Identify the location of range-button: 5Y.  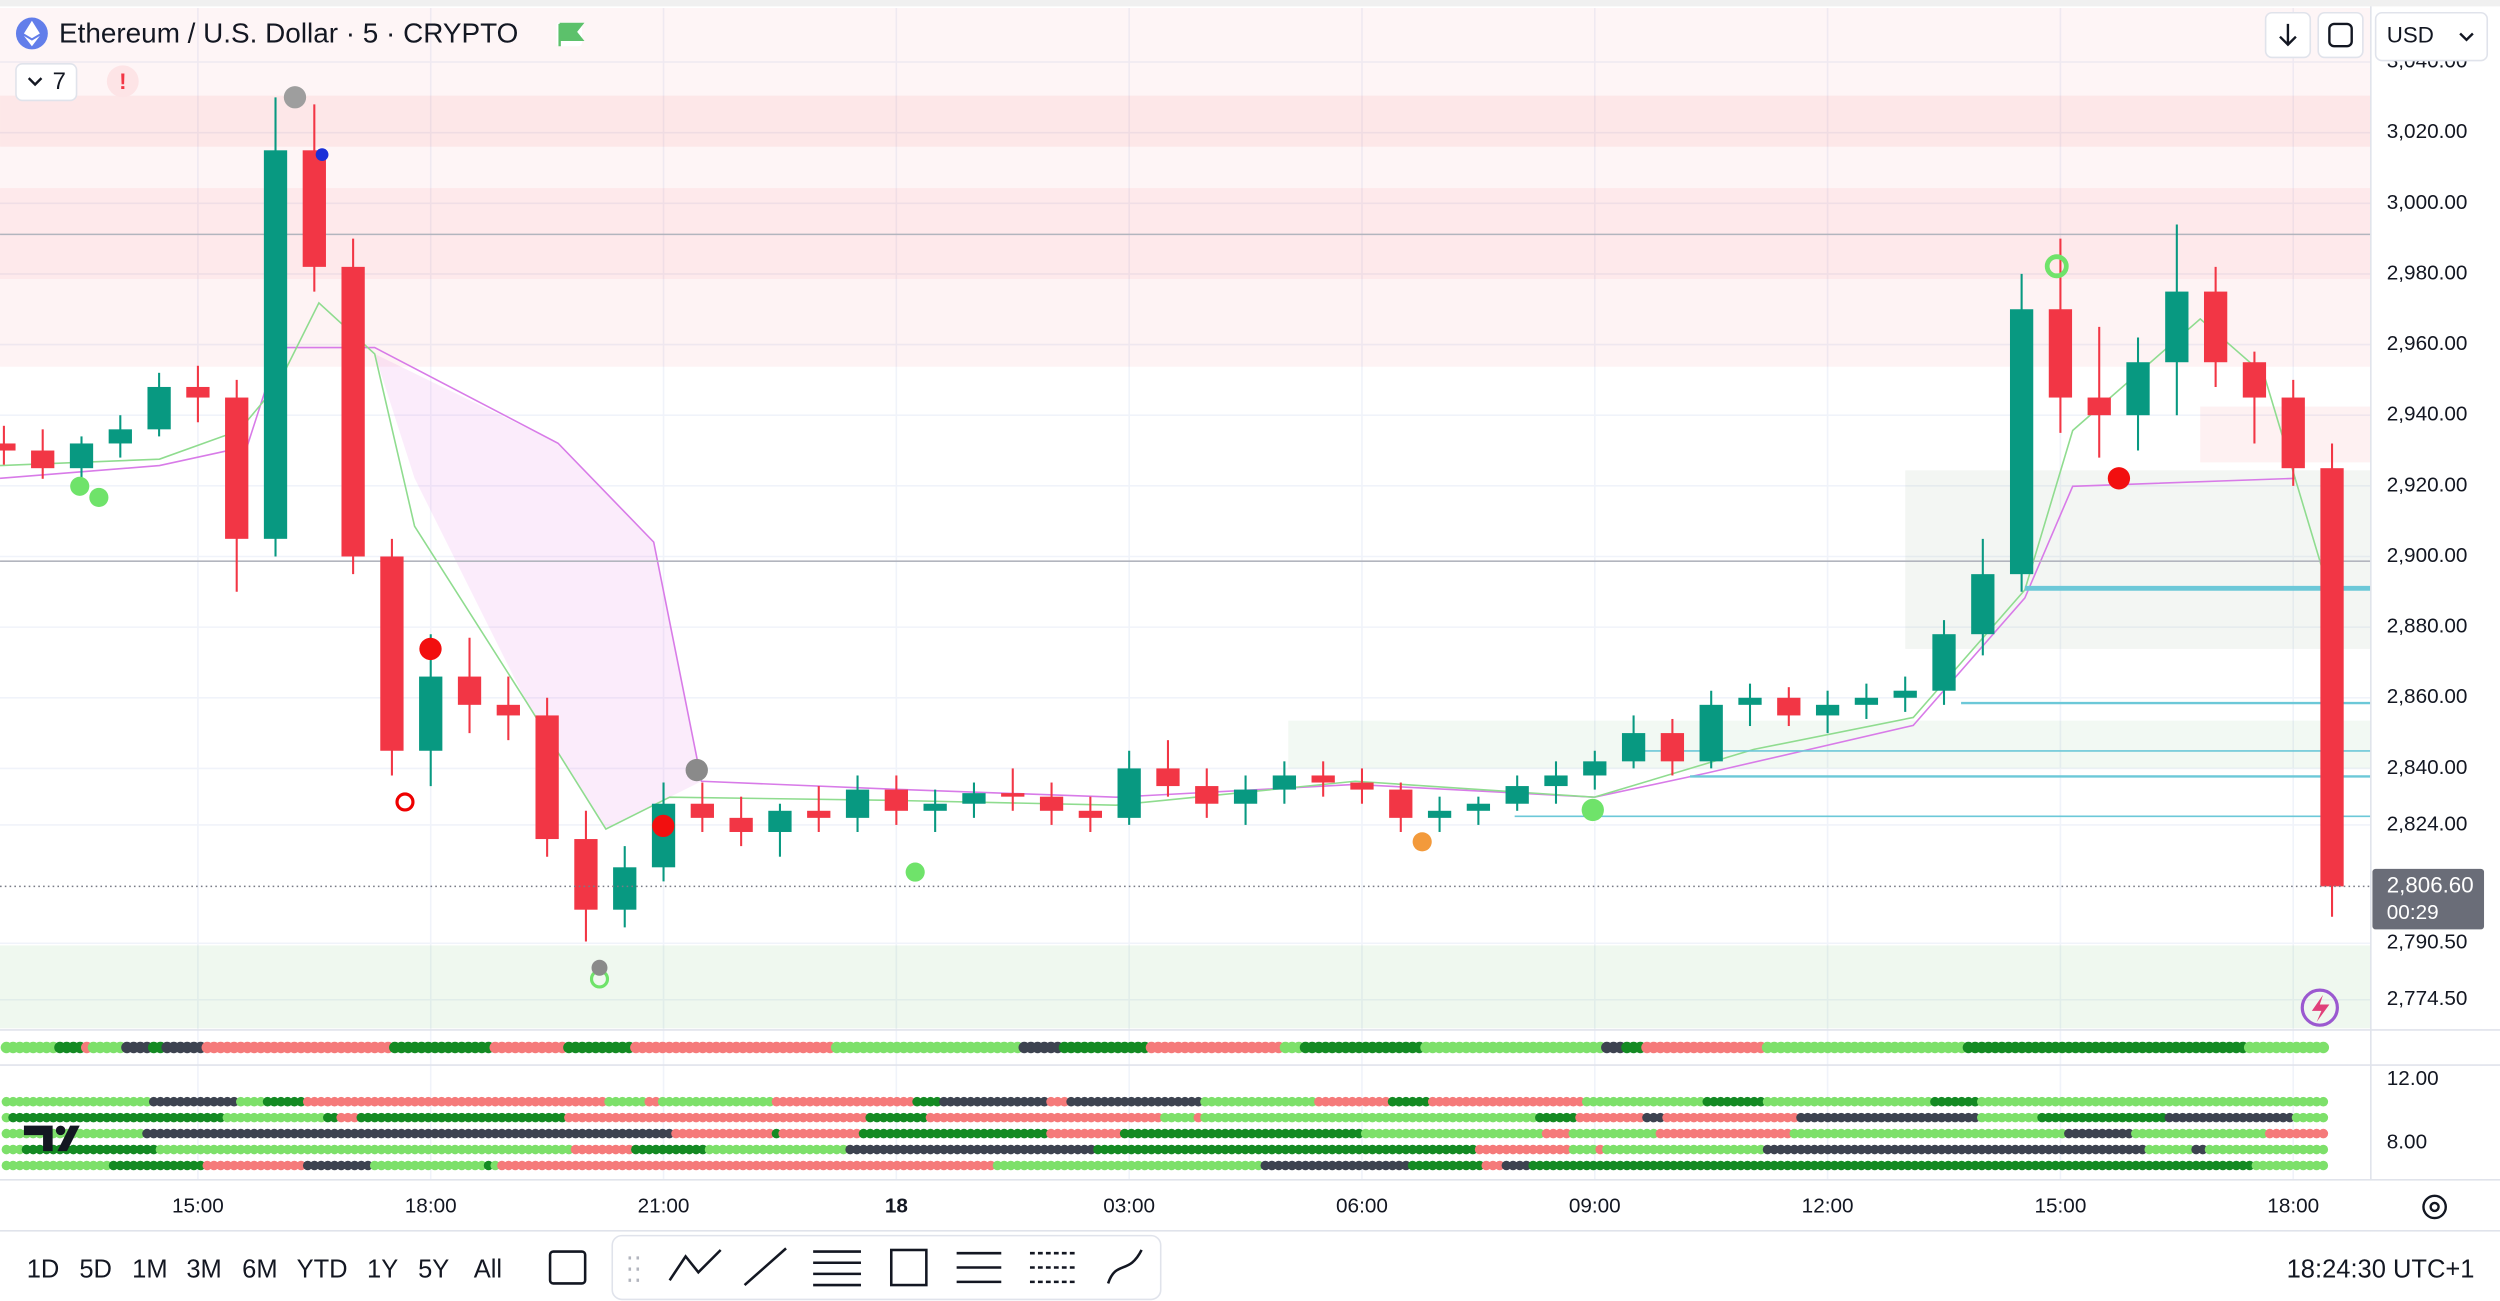
(433, 1269).